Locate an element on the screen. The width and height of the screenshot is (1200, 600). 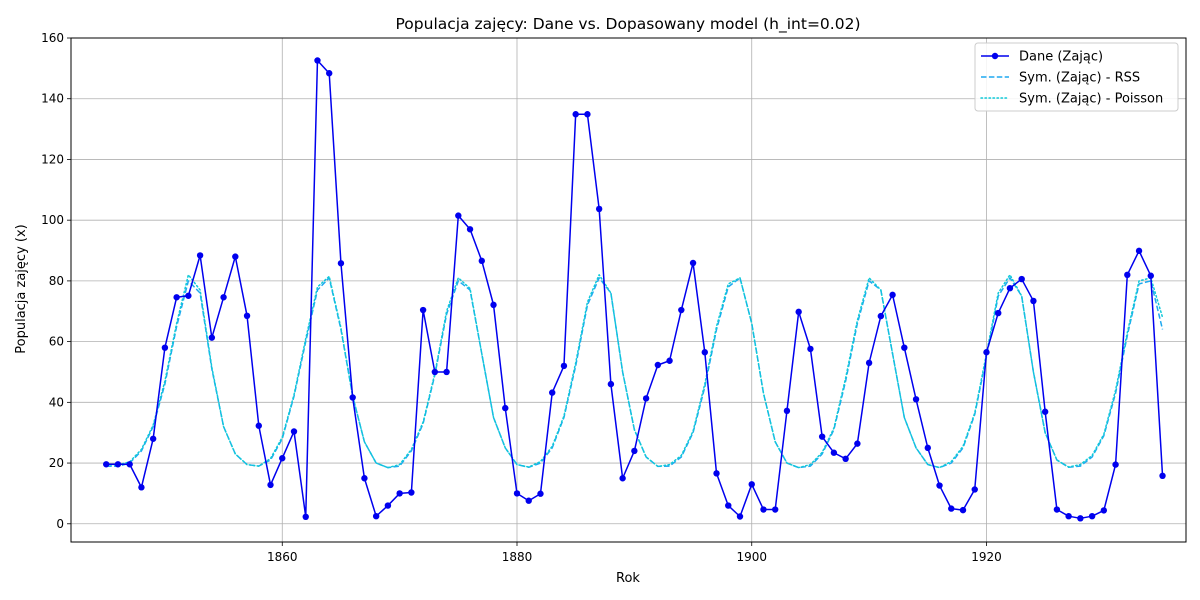
y-axis-label: Populacja zajęcy (x) is located at coordinates (21, 288).